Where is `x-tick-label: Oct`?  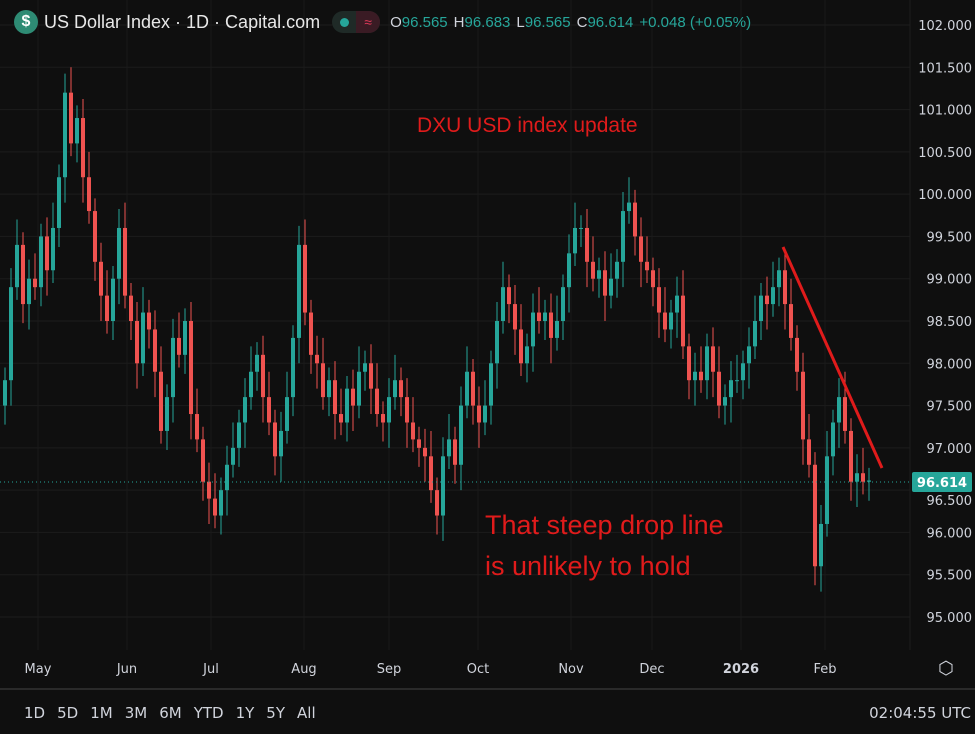
x-tick-label: Oct is located at coordinates (478, 669).